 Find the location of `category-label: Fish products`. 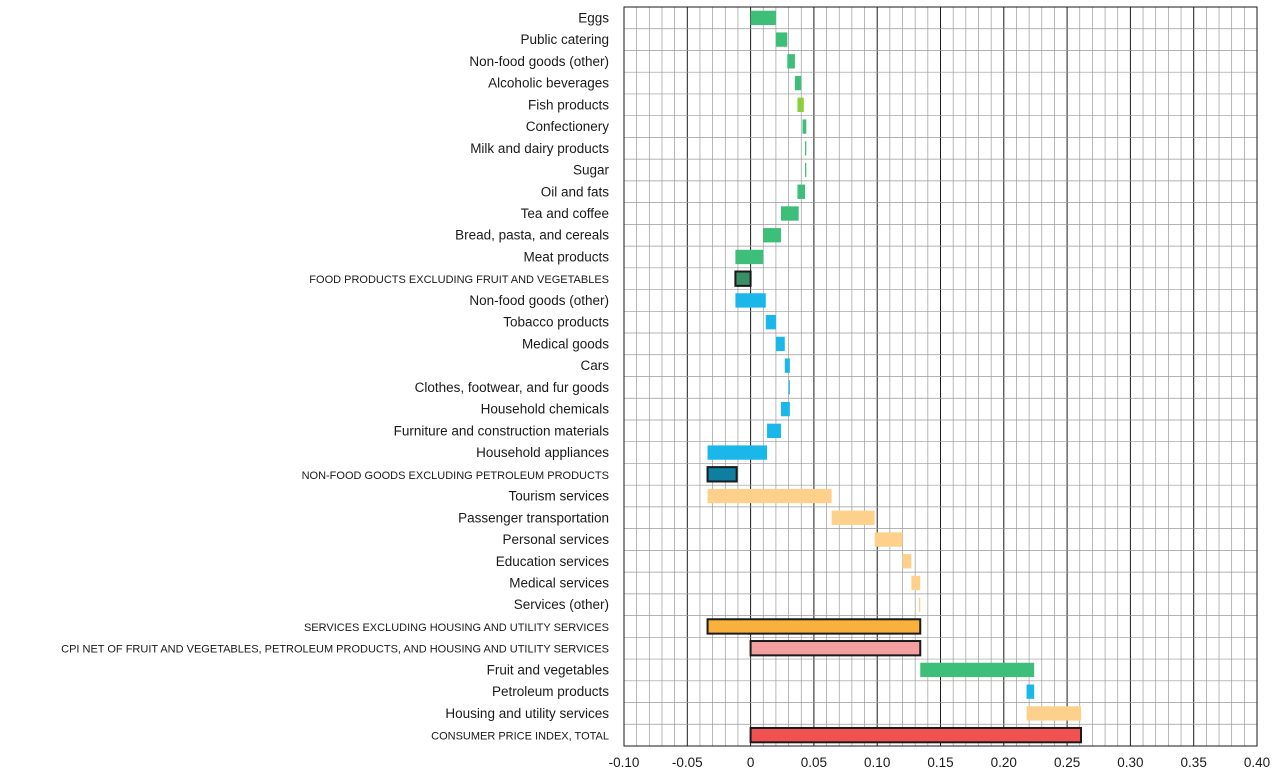

category-label: Fish products is located at coordinates (568, 104).